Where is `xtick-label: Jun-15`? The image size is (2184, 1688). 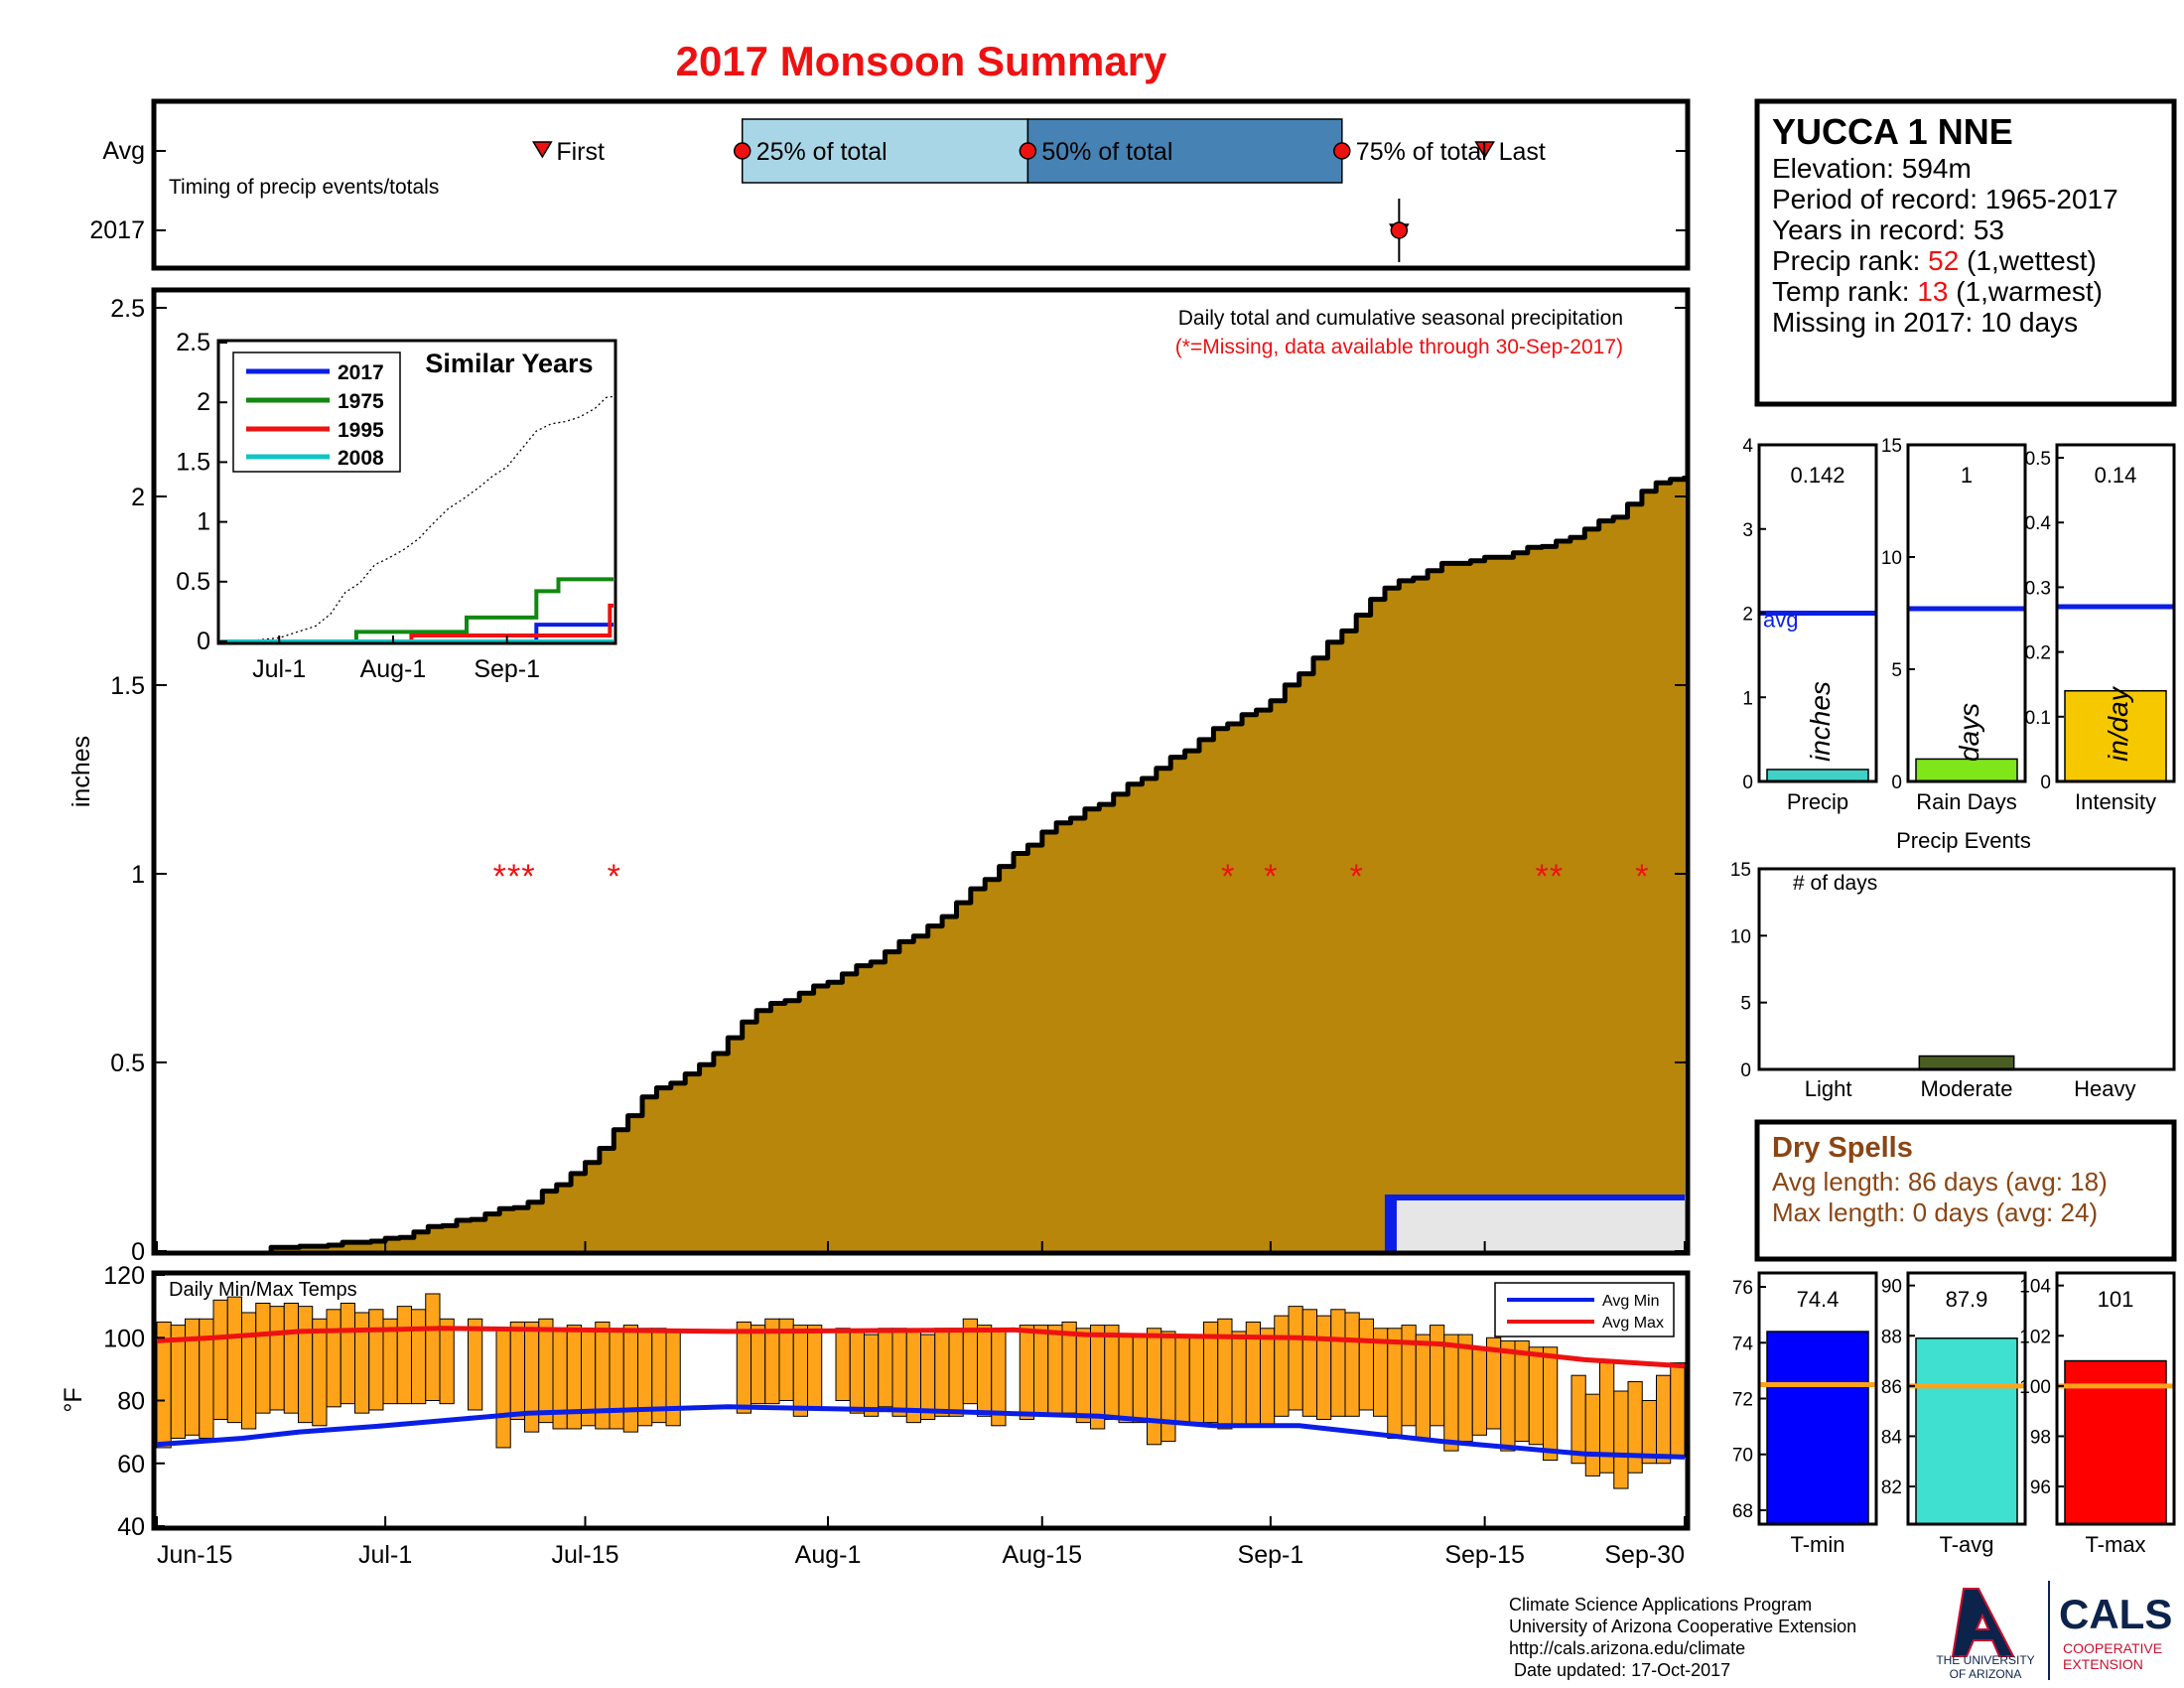
xtick-label: Jun-15 is located at coordinates (194, 1555).